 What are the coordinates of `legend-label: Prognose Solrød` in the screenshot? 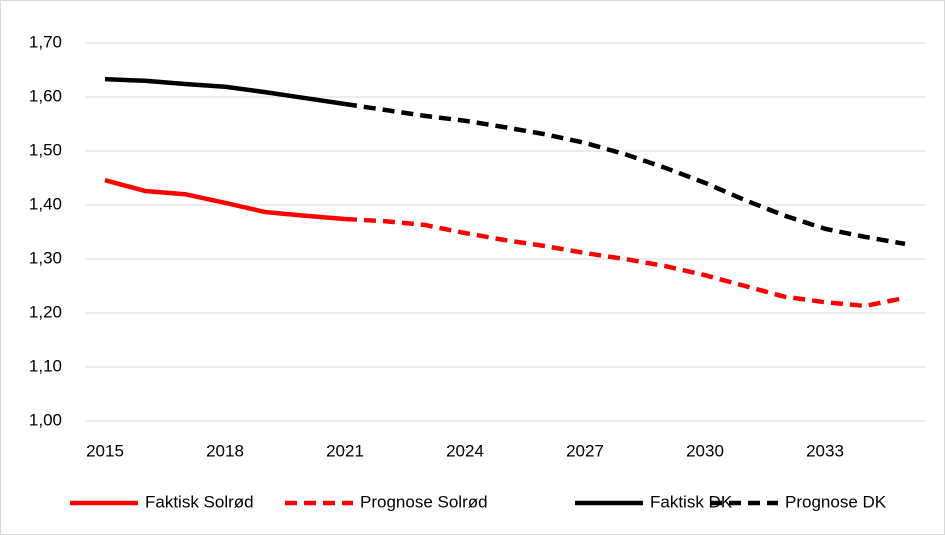 It's located at (424, 501).